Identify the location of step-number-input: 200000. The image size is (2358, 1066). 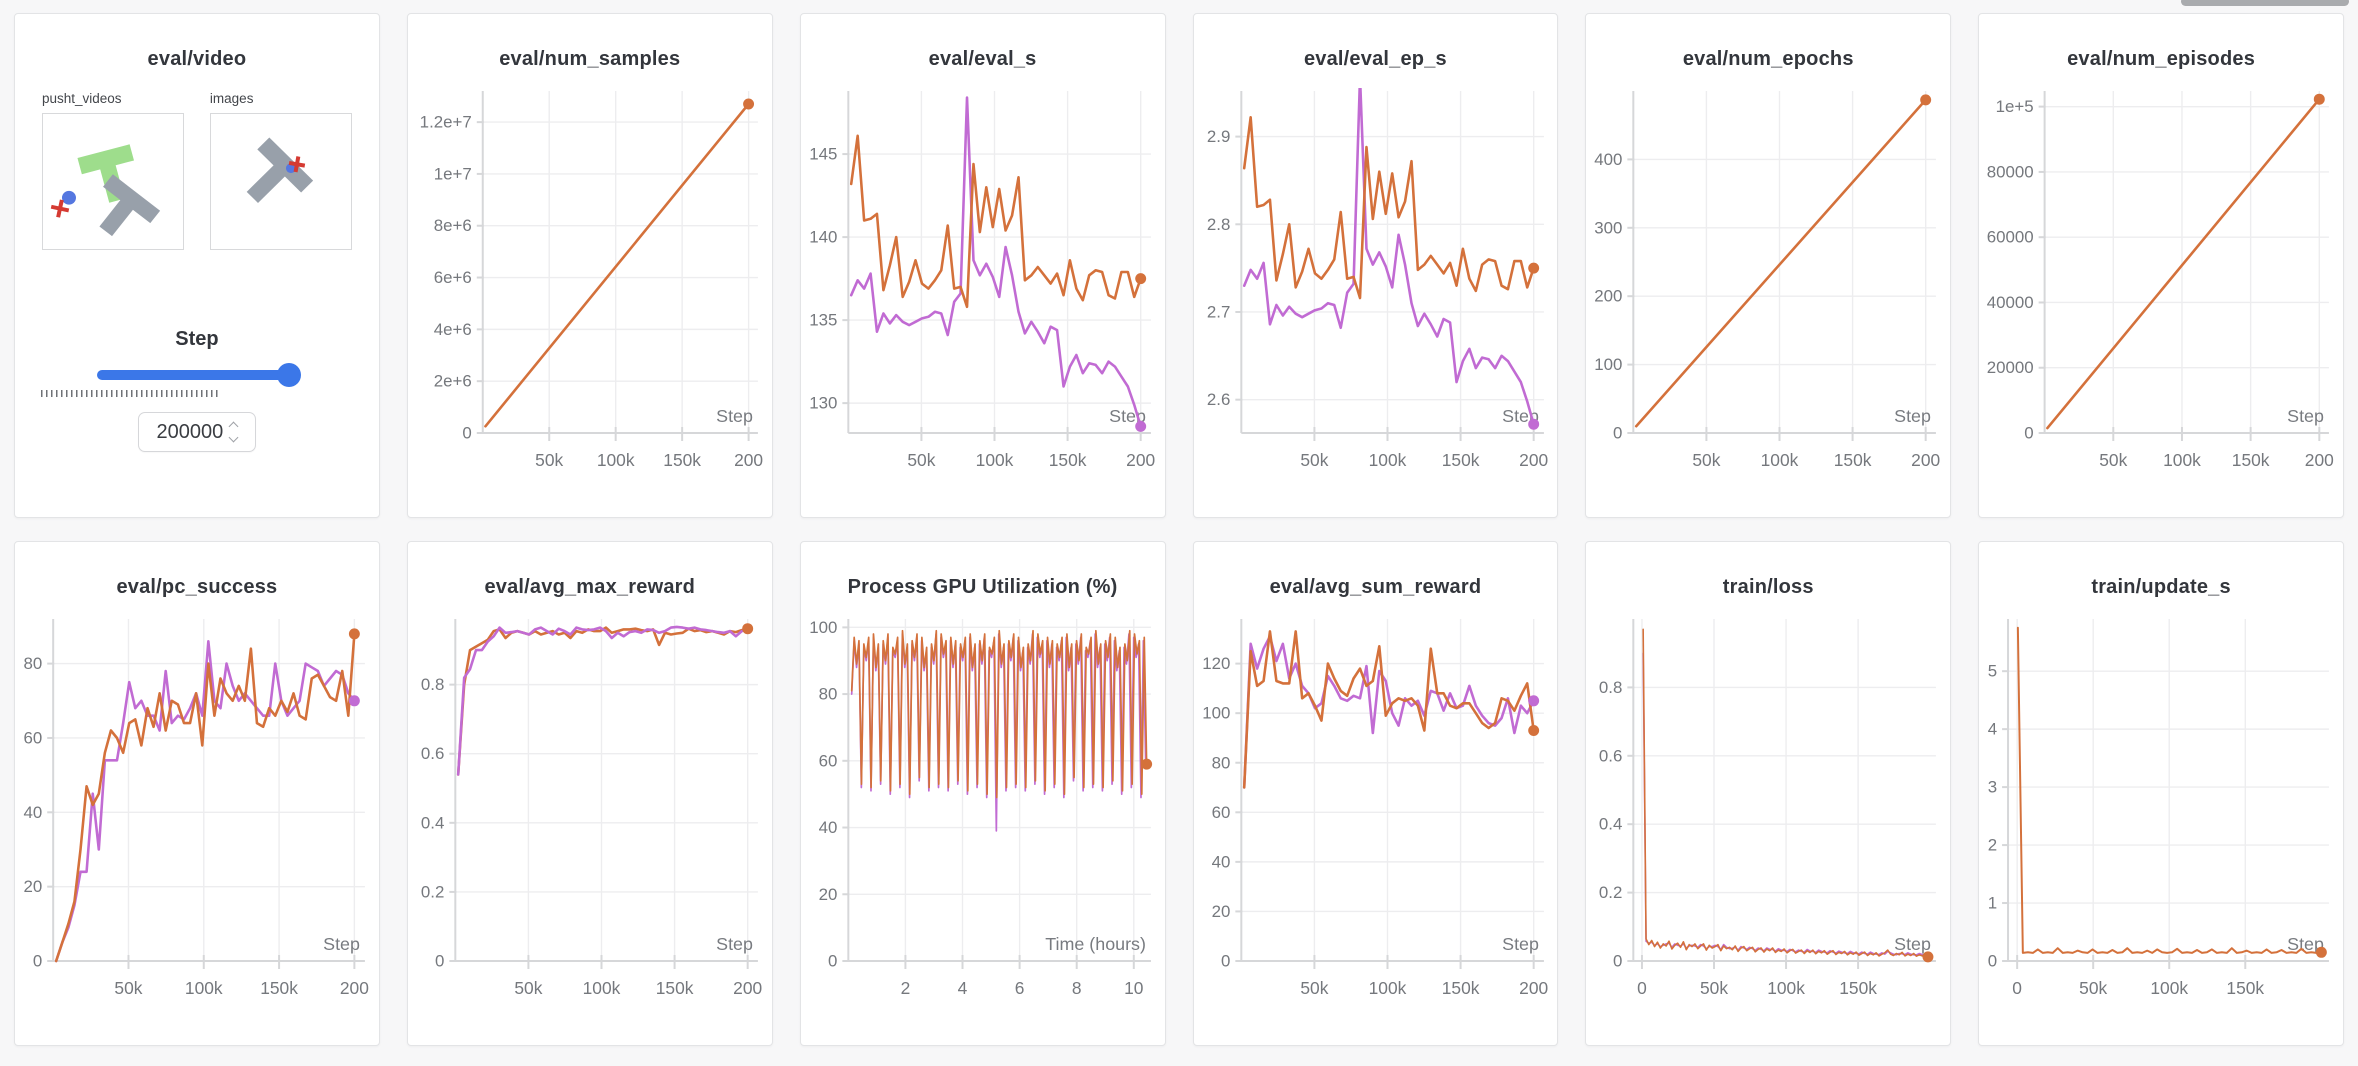
(196, 432).